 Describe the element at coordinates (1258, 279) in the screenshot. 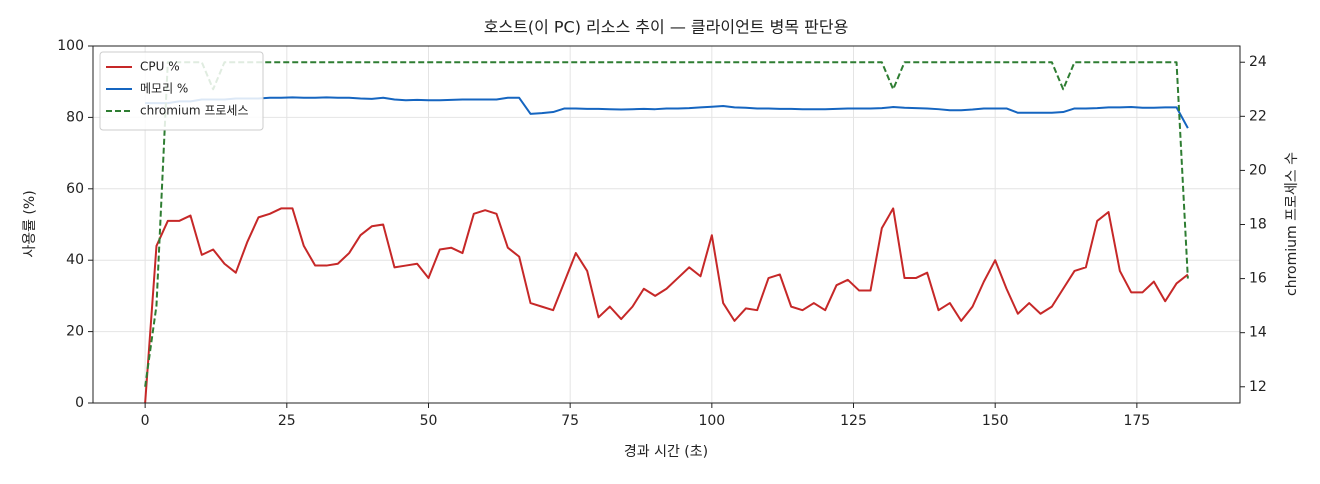

I see `y2-tick-label: 16` at that location.